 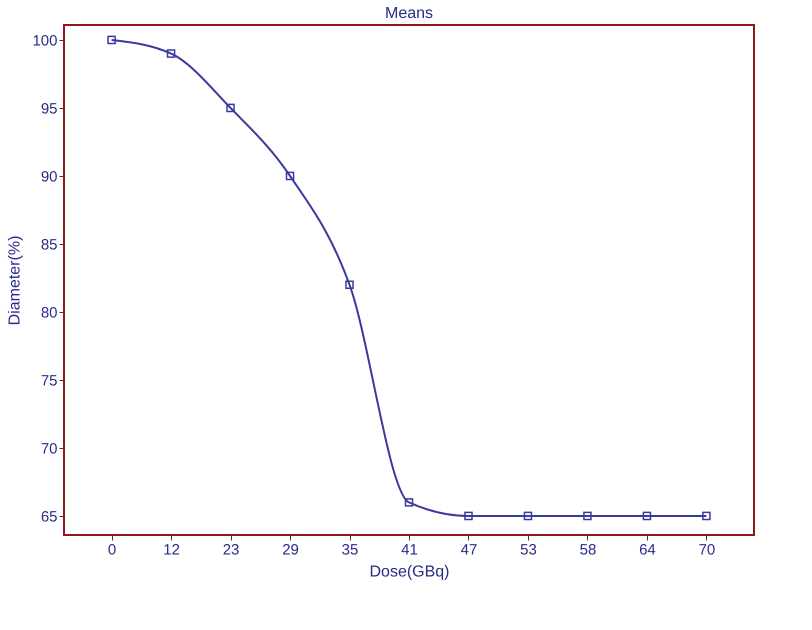 What do you see at coordinates (528, 550) in the screenshot?
I see `x-tick-label: 53` at bounding box center [528, 550].